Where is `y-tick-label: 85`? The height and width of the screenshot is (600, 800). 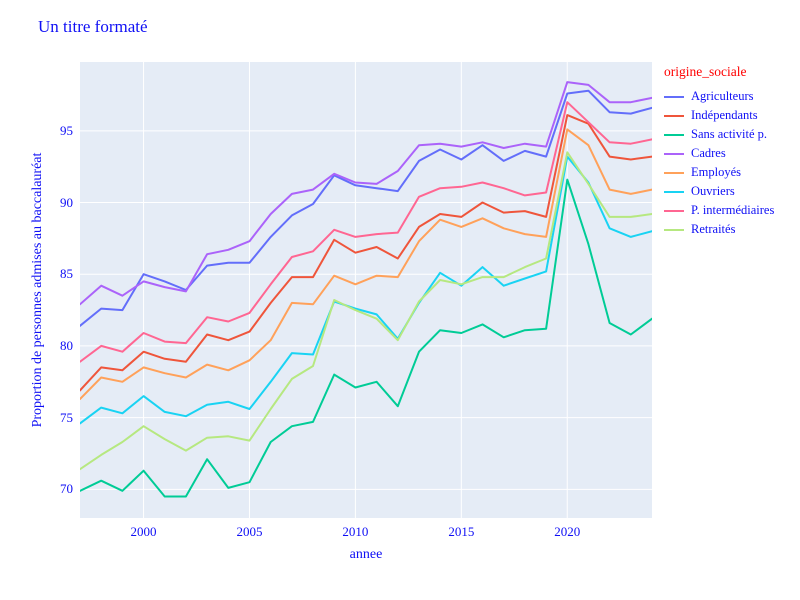
y-tick-label: 85 is located at coordinates (66, 274).